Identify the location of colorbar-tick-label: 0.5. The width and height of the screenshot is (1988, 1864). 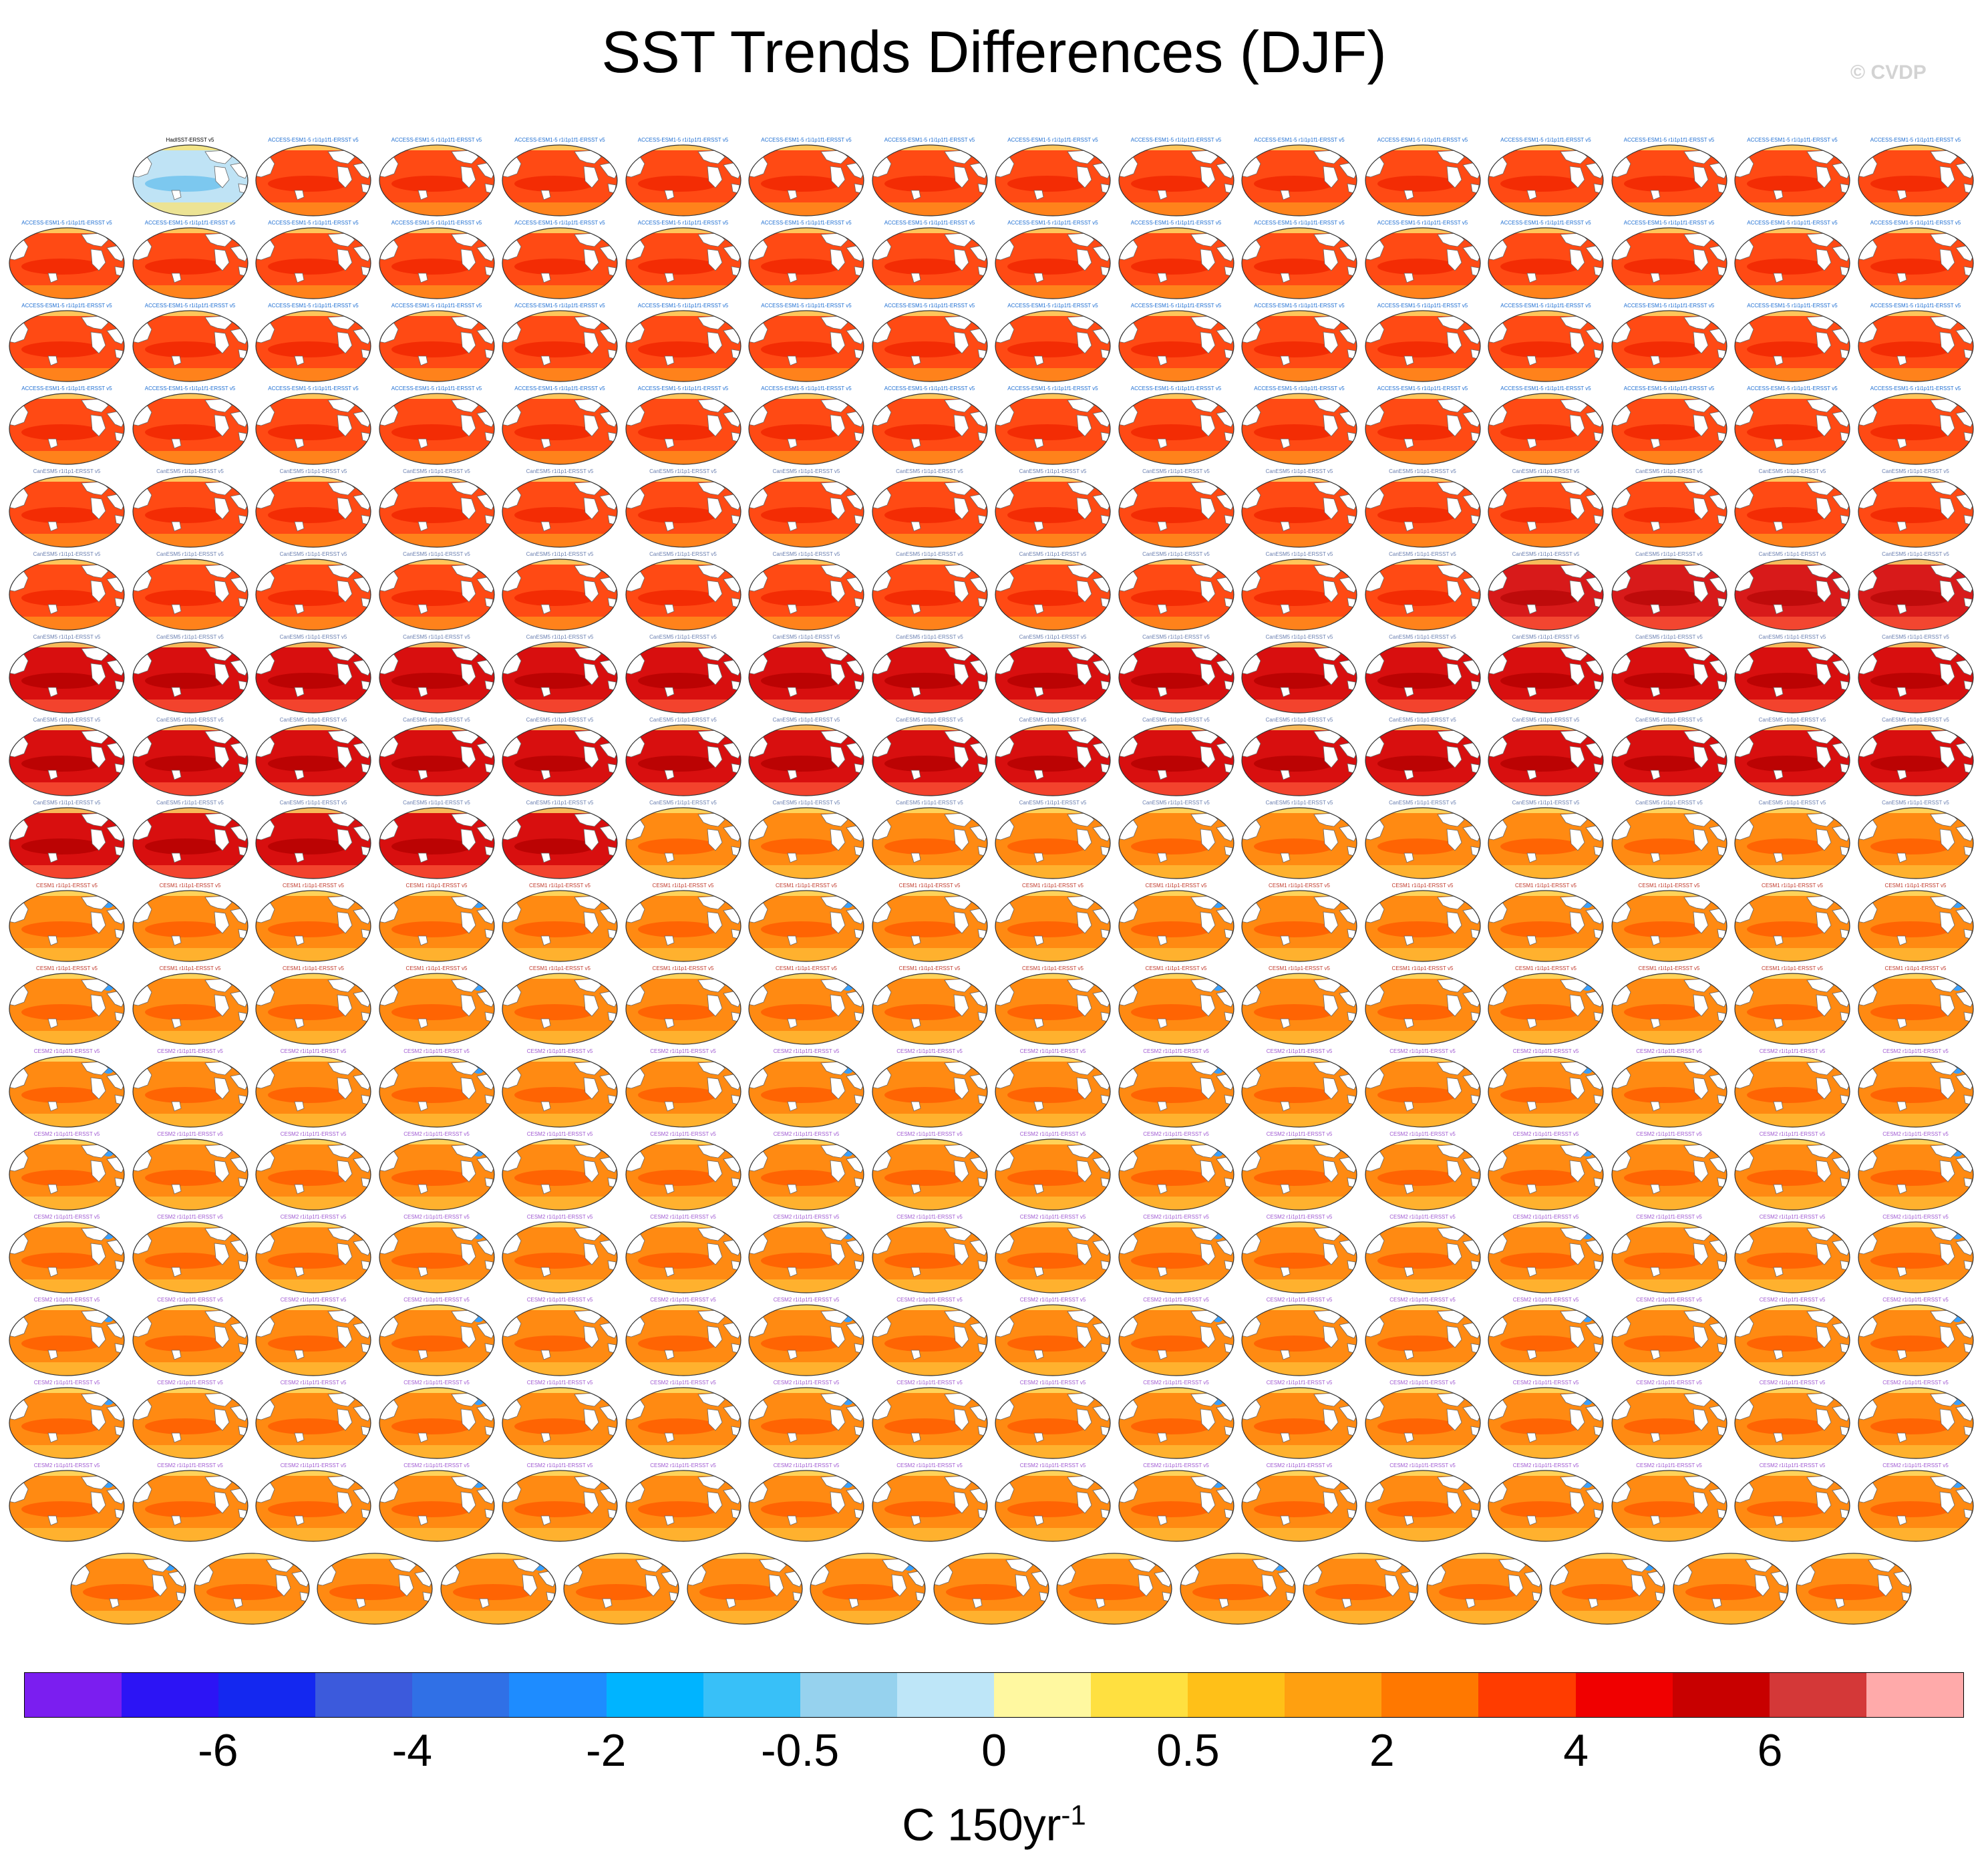
(1188, 1750).